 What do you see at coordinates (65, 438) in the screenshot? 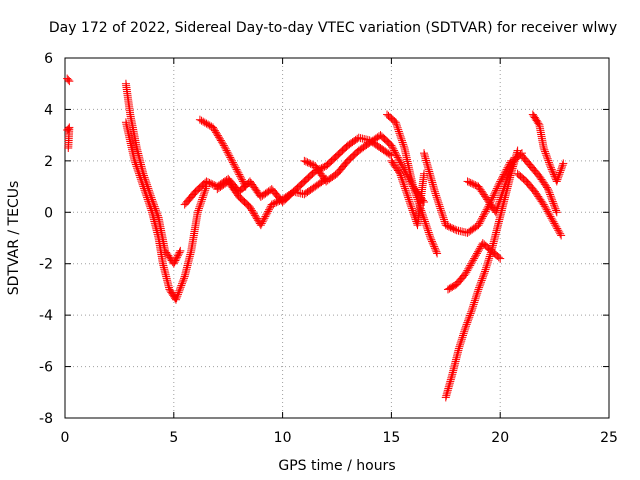
I see `x-tick-label: 0` at bounding box center [65, 438].